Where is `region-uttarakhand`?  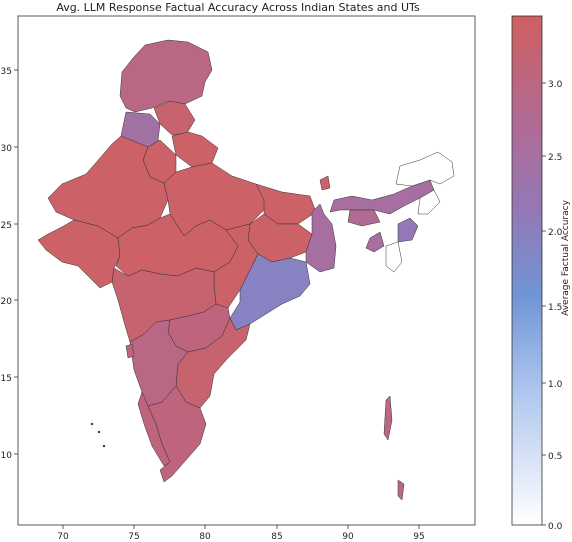 region-uttarakhand is located at coordinates (195, 149).